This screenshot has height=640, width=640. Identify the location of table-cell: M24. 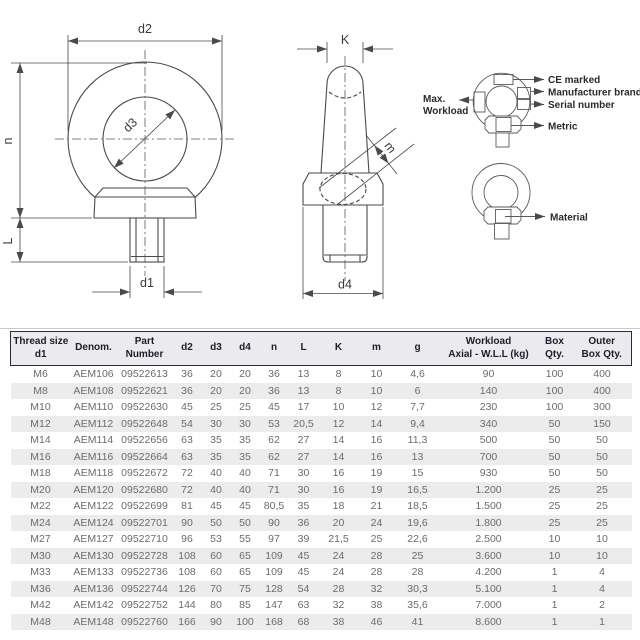
(40, 522).